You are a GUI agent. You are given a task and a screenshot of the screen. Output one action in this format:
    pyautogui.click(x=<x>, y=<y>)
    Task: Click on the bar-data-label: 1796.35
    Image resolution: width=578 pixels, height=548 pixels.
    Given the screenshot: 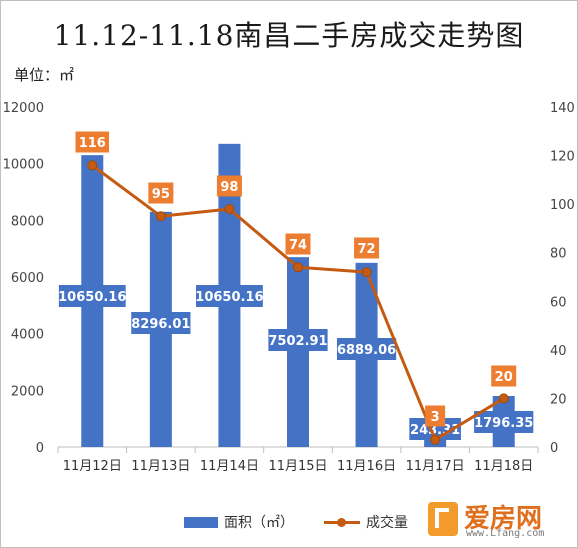 What is the action you would take?
    pyautogui.click(x=503, y=423)
    